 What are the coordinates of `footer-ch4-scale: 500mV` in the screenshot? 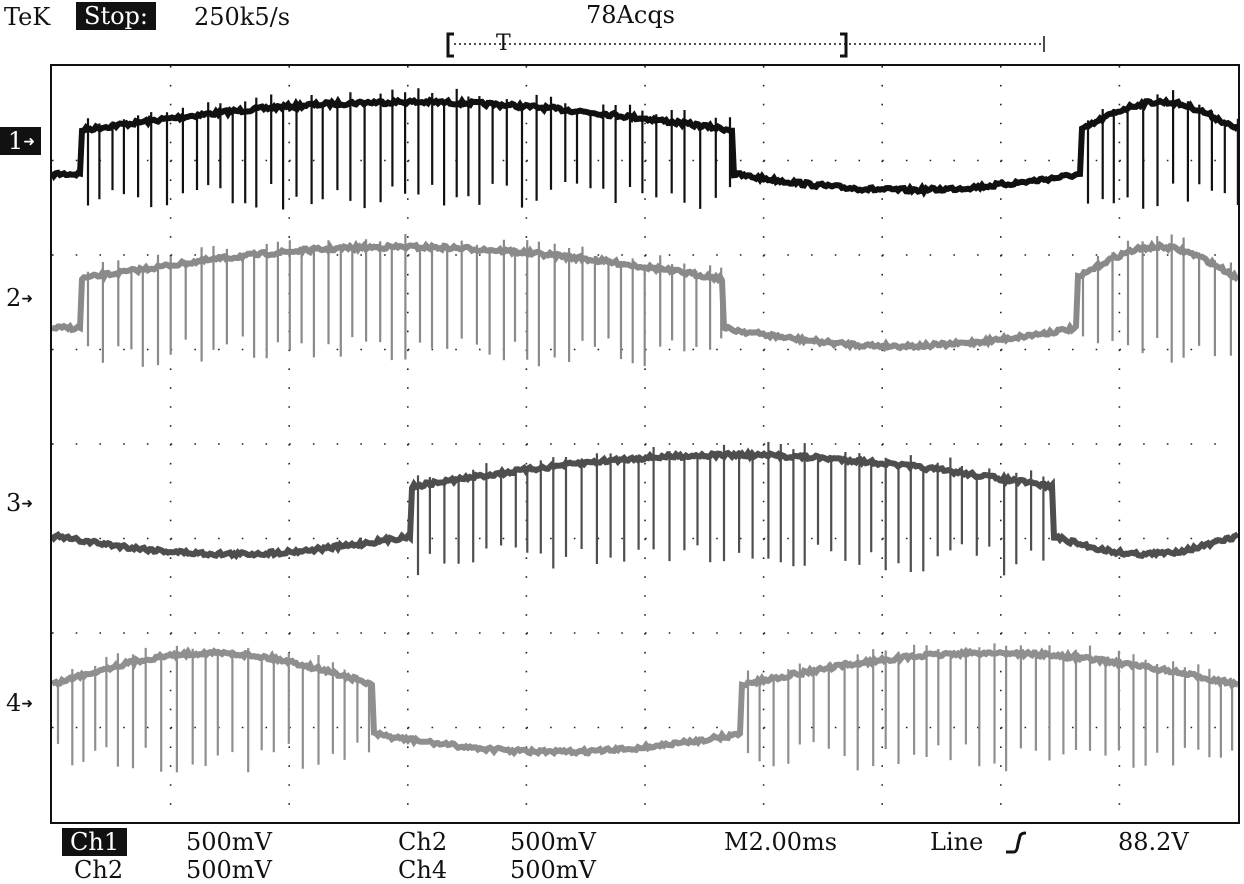 It's located at (553, 870).